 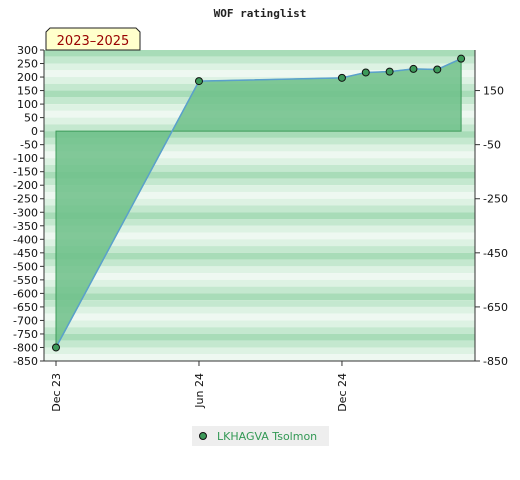 What do you see at coordinates (492, 145) in the screenshot?
I see `y-right-tick-label: -50` at bounding box center [492, 145].